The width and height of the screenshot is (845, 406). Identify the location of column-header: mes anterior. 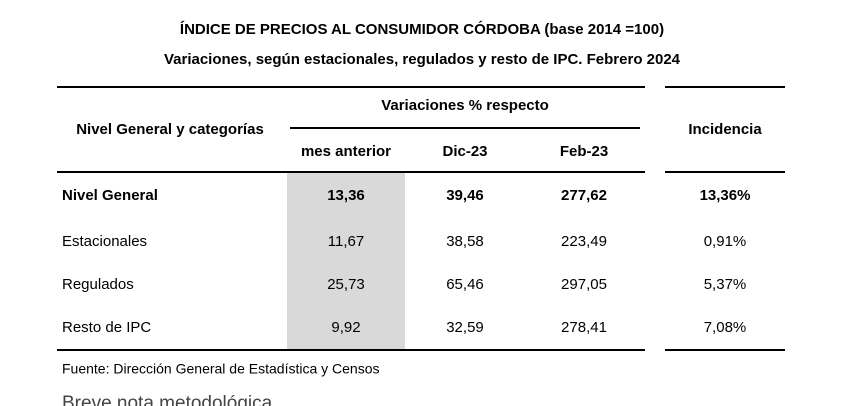
(346, 151).